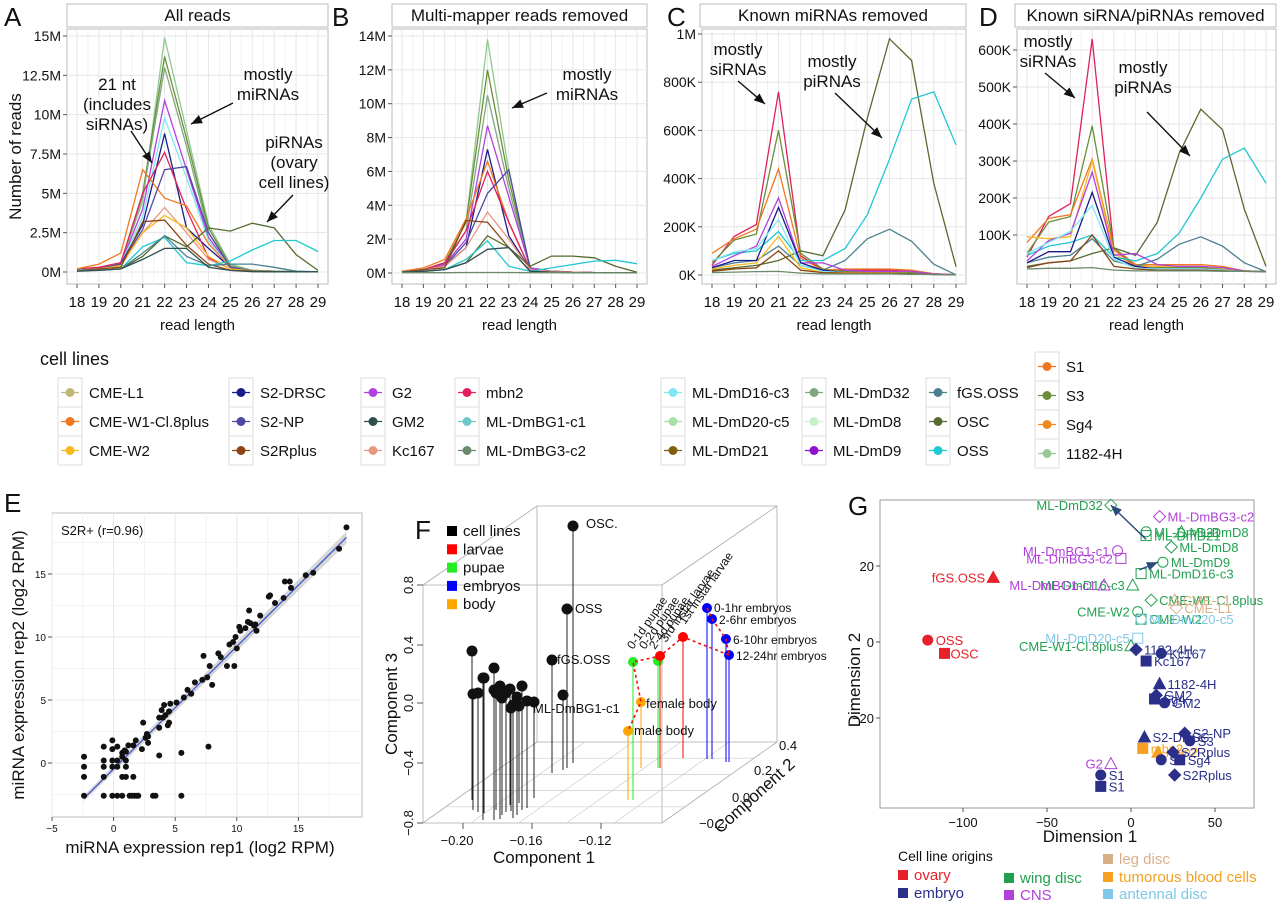  What do you see at coordinates (1070, 302) in the screenshot?
I see `x-tick-label: 20` at bounding box center [1070, 302].